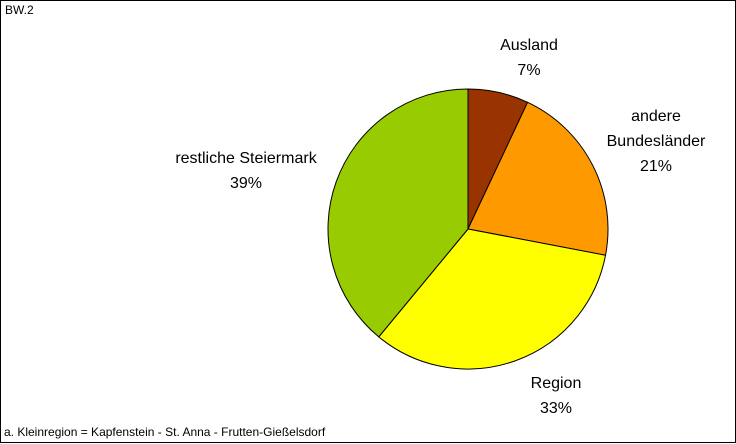 Image resolution: width=736 pixels, height=444 pixels. I want to click on slice-label: Region 33%, so click(556, 396).